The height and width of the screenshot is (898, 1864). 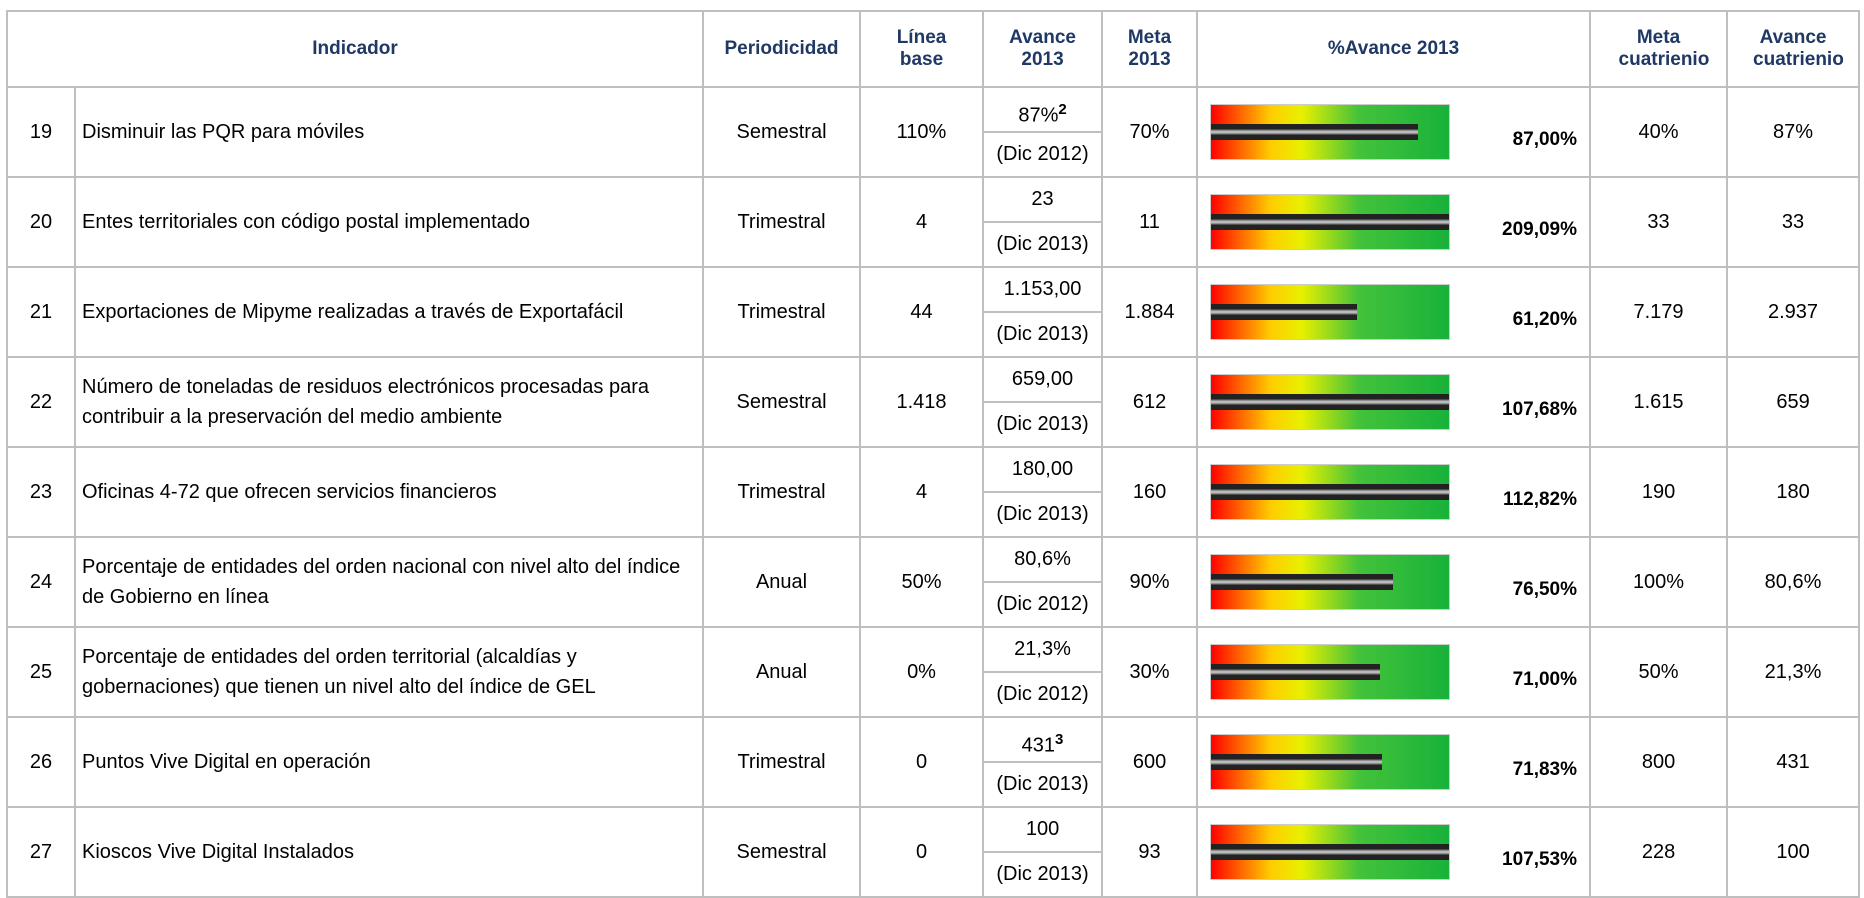 I want to click on row-number: 24, so click(x=41, y=582).